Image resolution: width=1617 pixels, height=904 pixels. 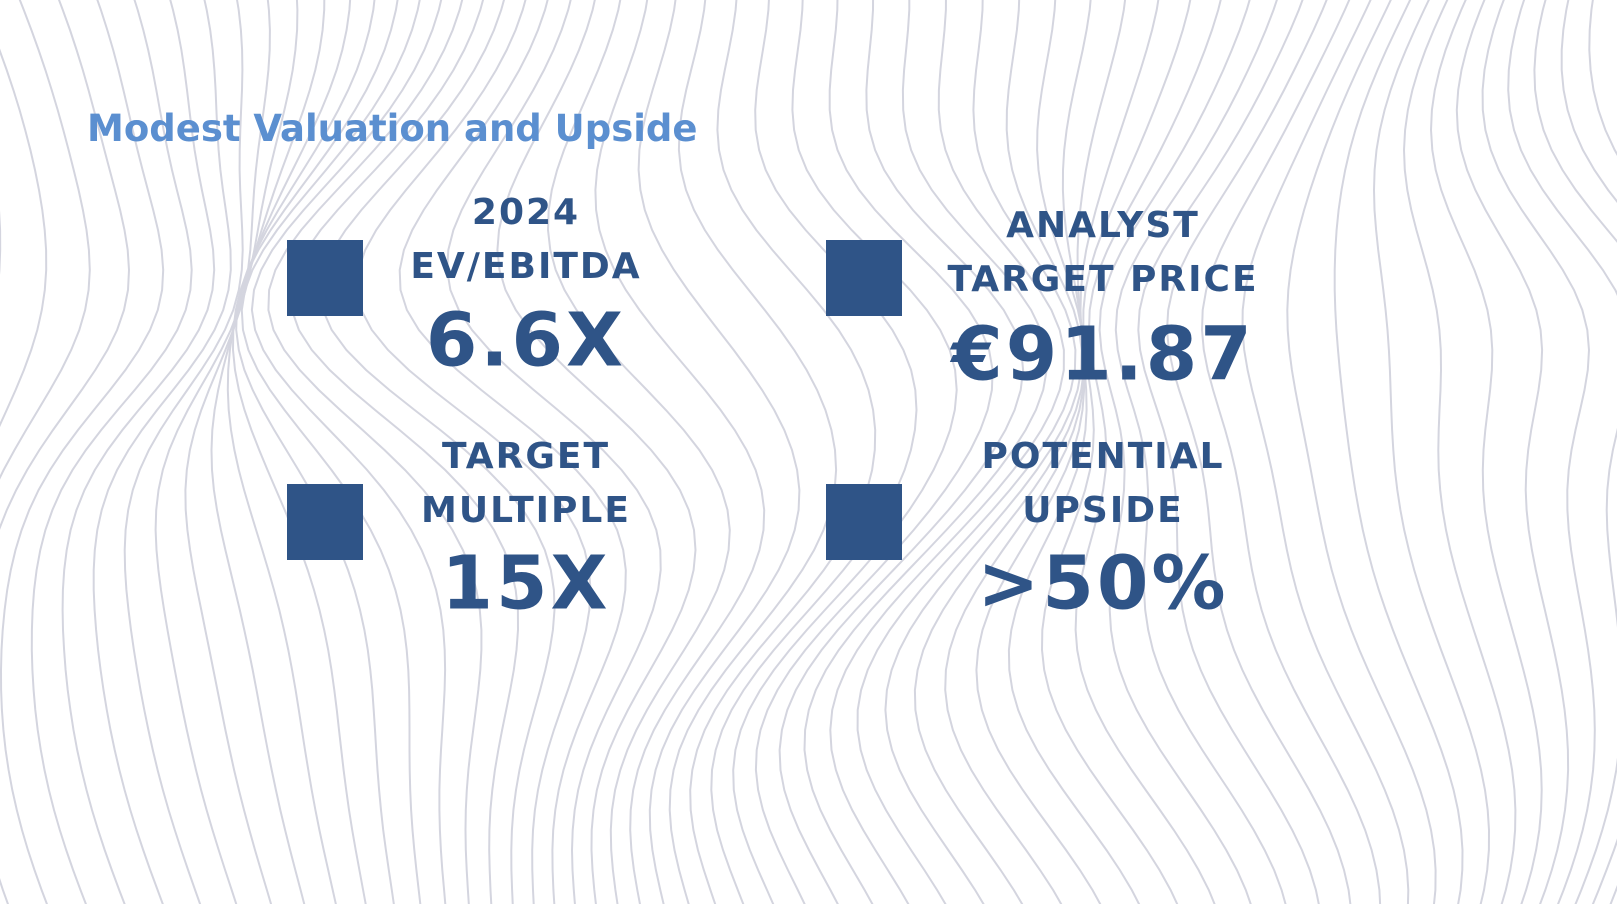 I want to click on metric-label: TARGET, so click(x=526, y=456).